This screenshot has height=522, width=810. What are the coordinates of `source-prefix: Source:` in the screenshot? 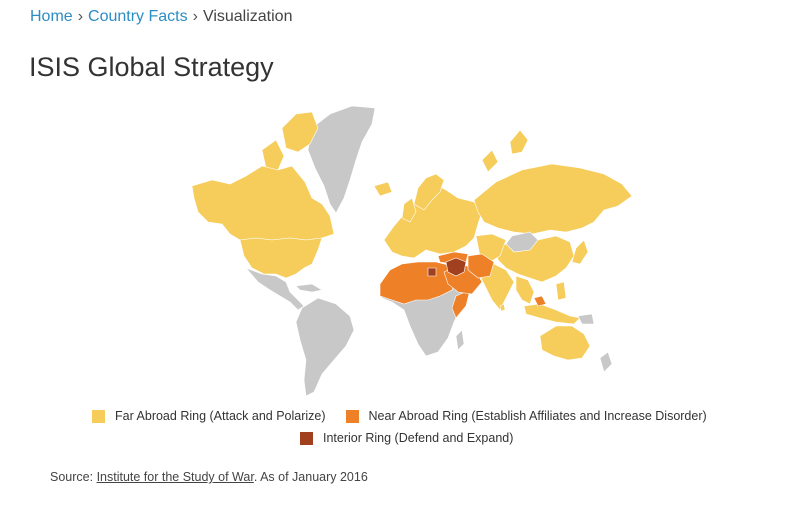 It's located at (73, 477).